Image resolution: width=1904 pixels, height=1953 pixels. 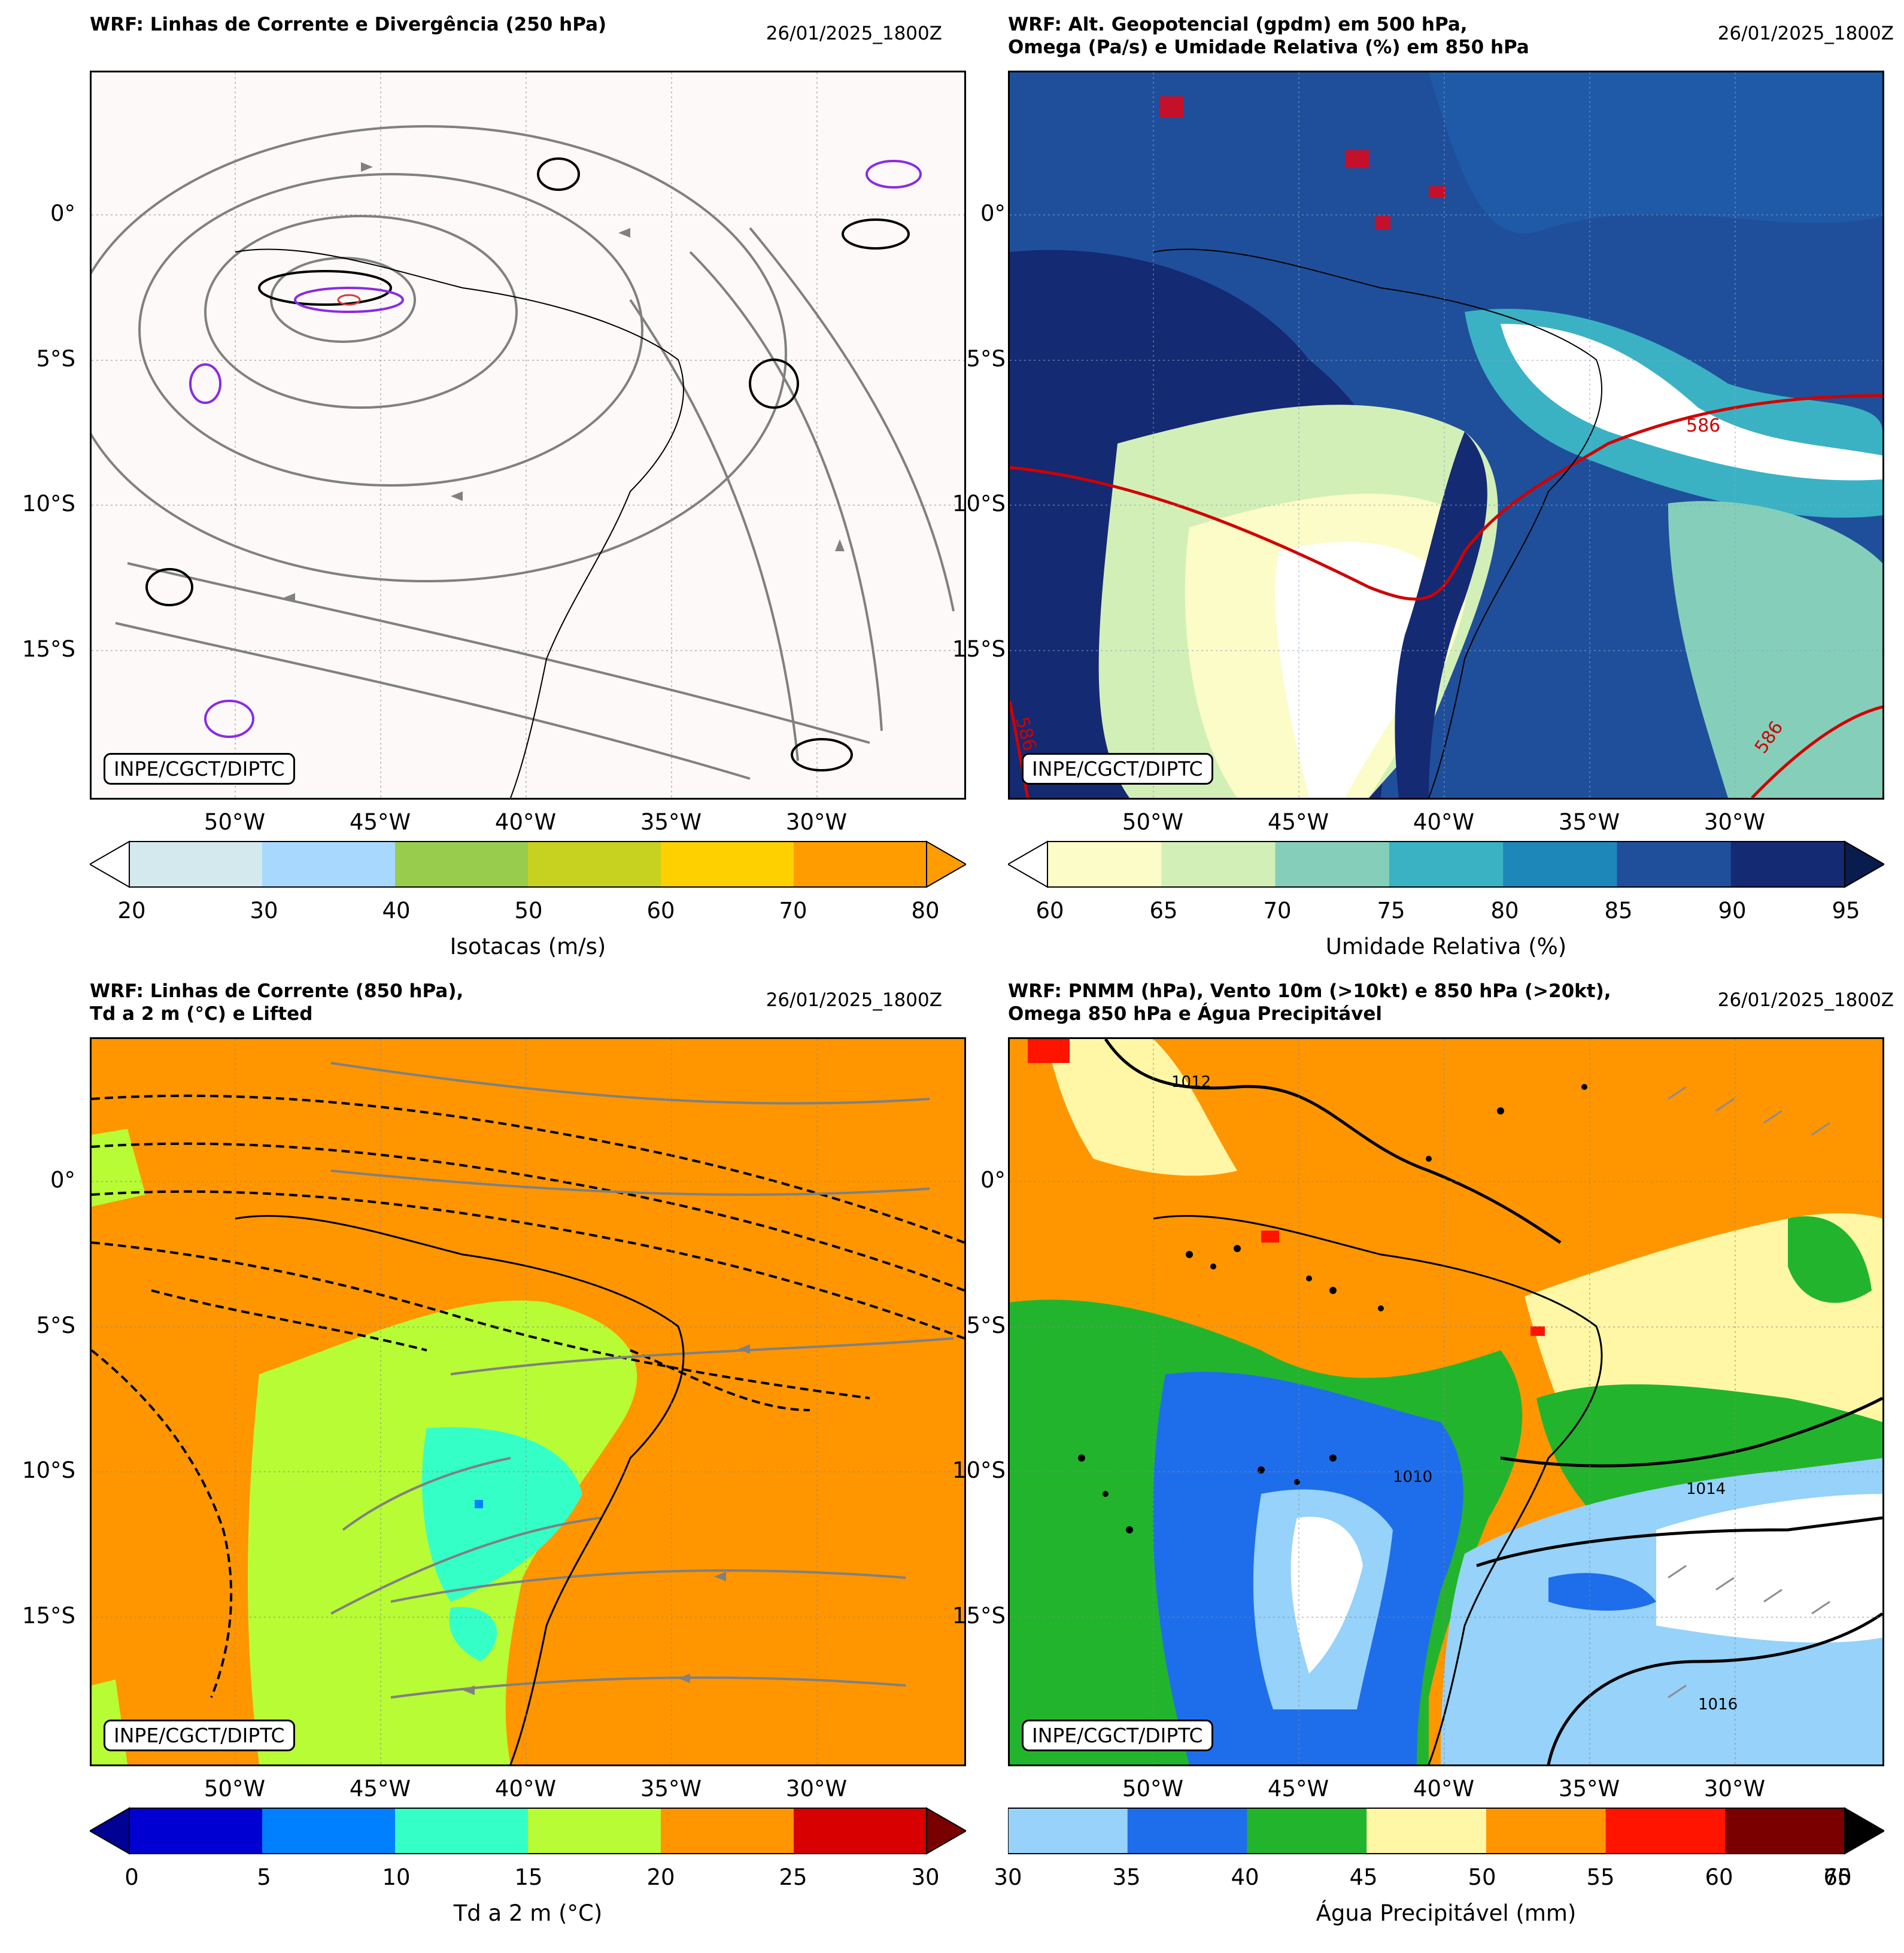 What do you see at coordinates (1446, 946) in the screenshot?
I see `colorbar-label: Umidade Relativa (%)` at bounding box center [1446, 946].